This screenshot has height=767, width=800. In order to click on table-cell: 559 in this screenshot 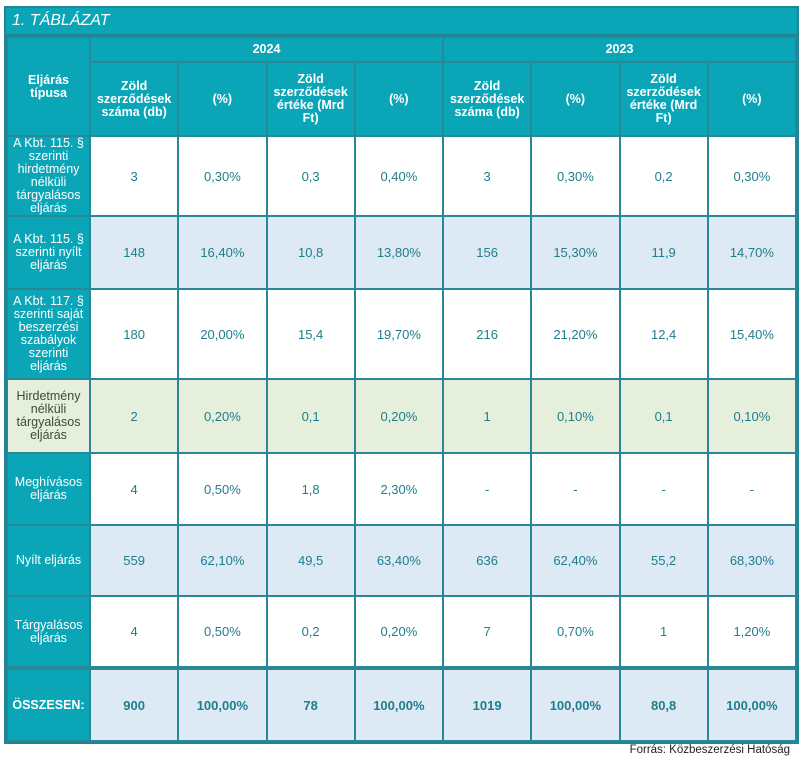, I will do `click(134, 560)`.